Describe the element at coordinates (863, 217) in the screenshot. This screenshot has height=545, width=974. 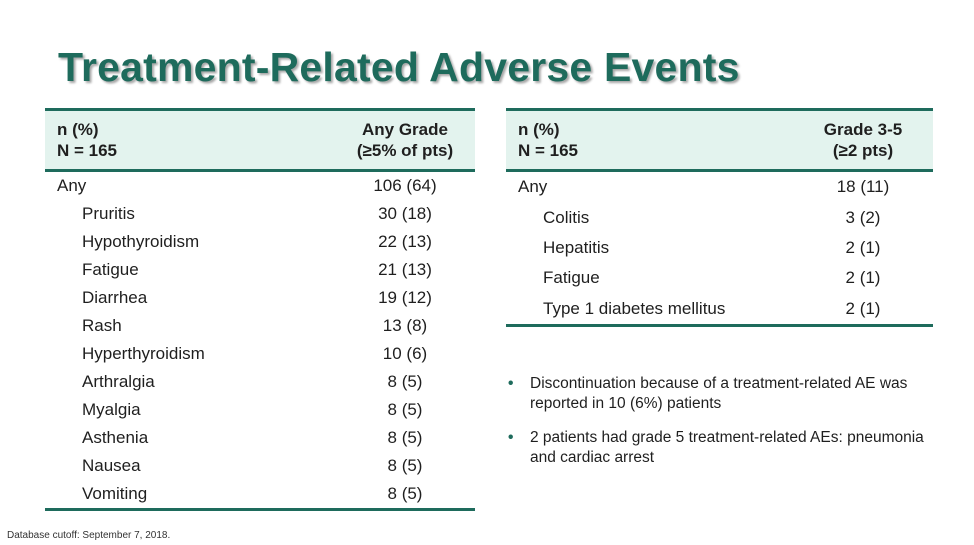
I see `row-value: 3 (2)` at that location.